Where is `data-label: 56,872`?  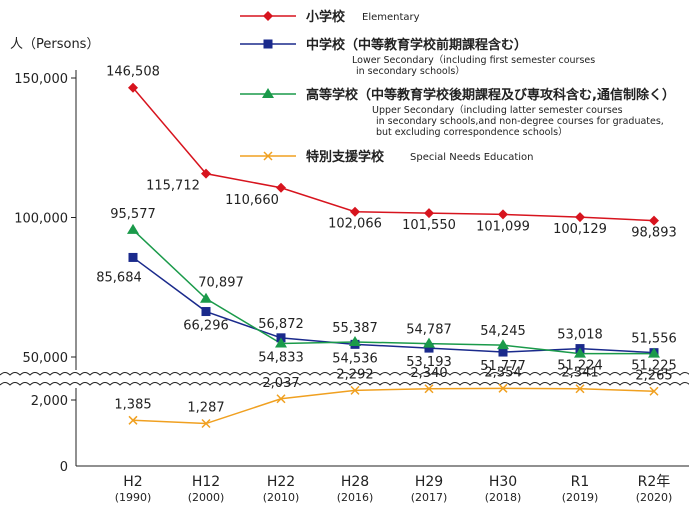 data-label: 56,872 is located at coordinates (281, 324).